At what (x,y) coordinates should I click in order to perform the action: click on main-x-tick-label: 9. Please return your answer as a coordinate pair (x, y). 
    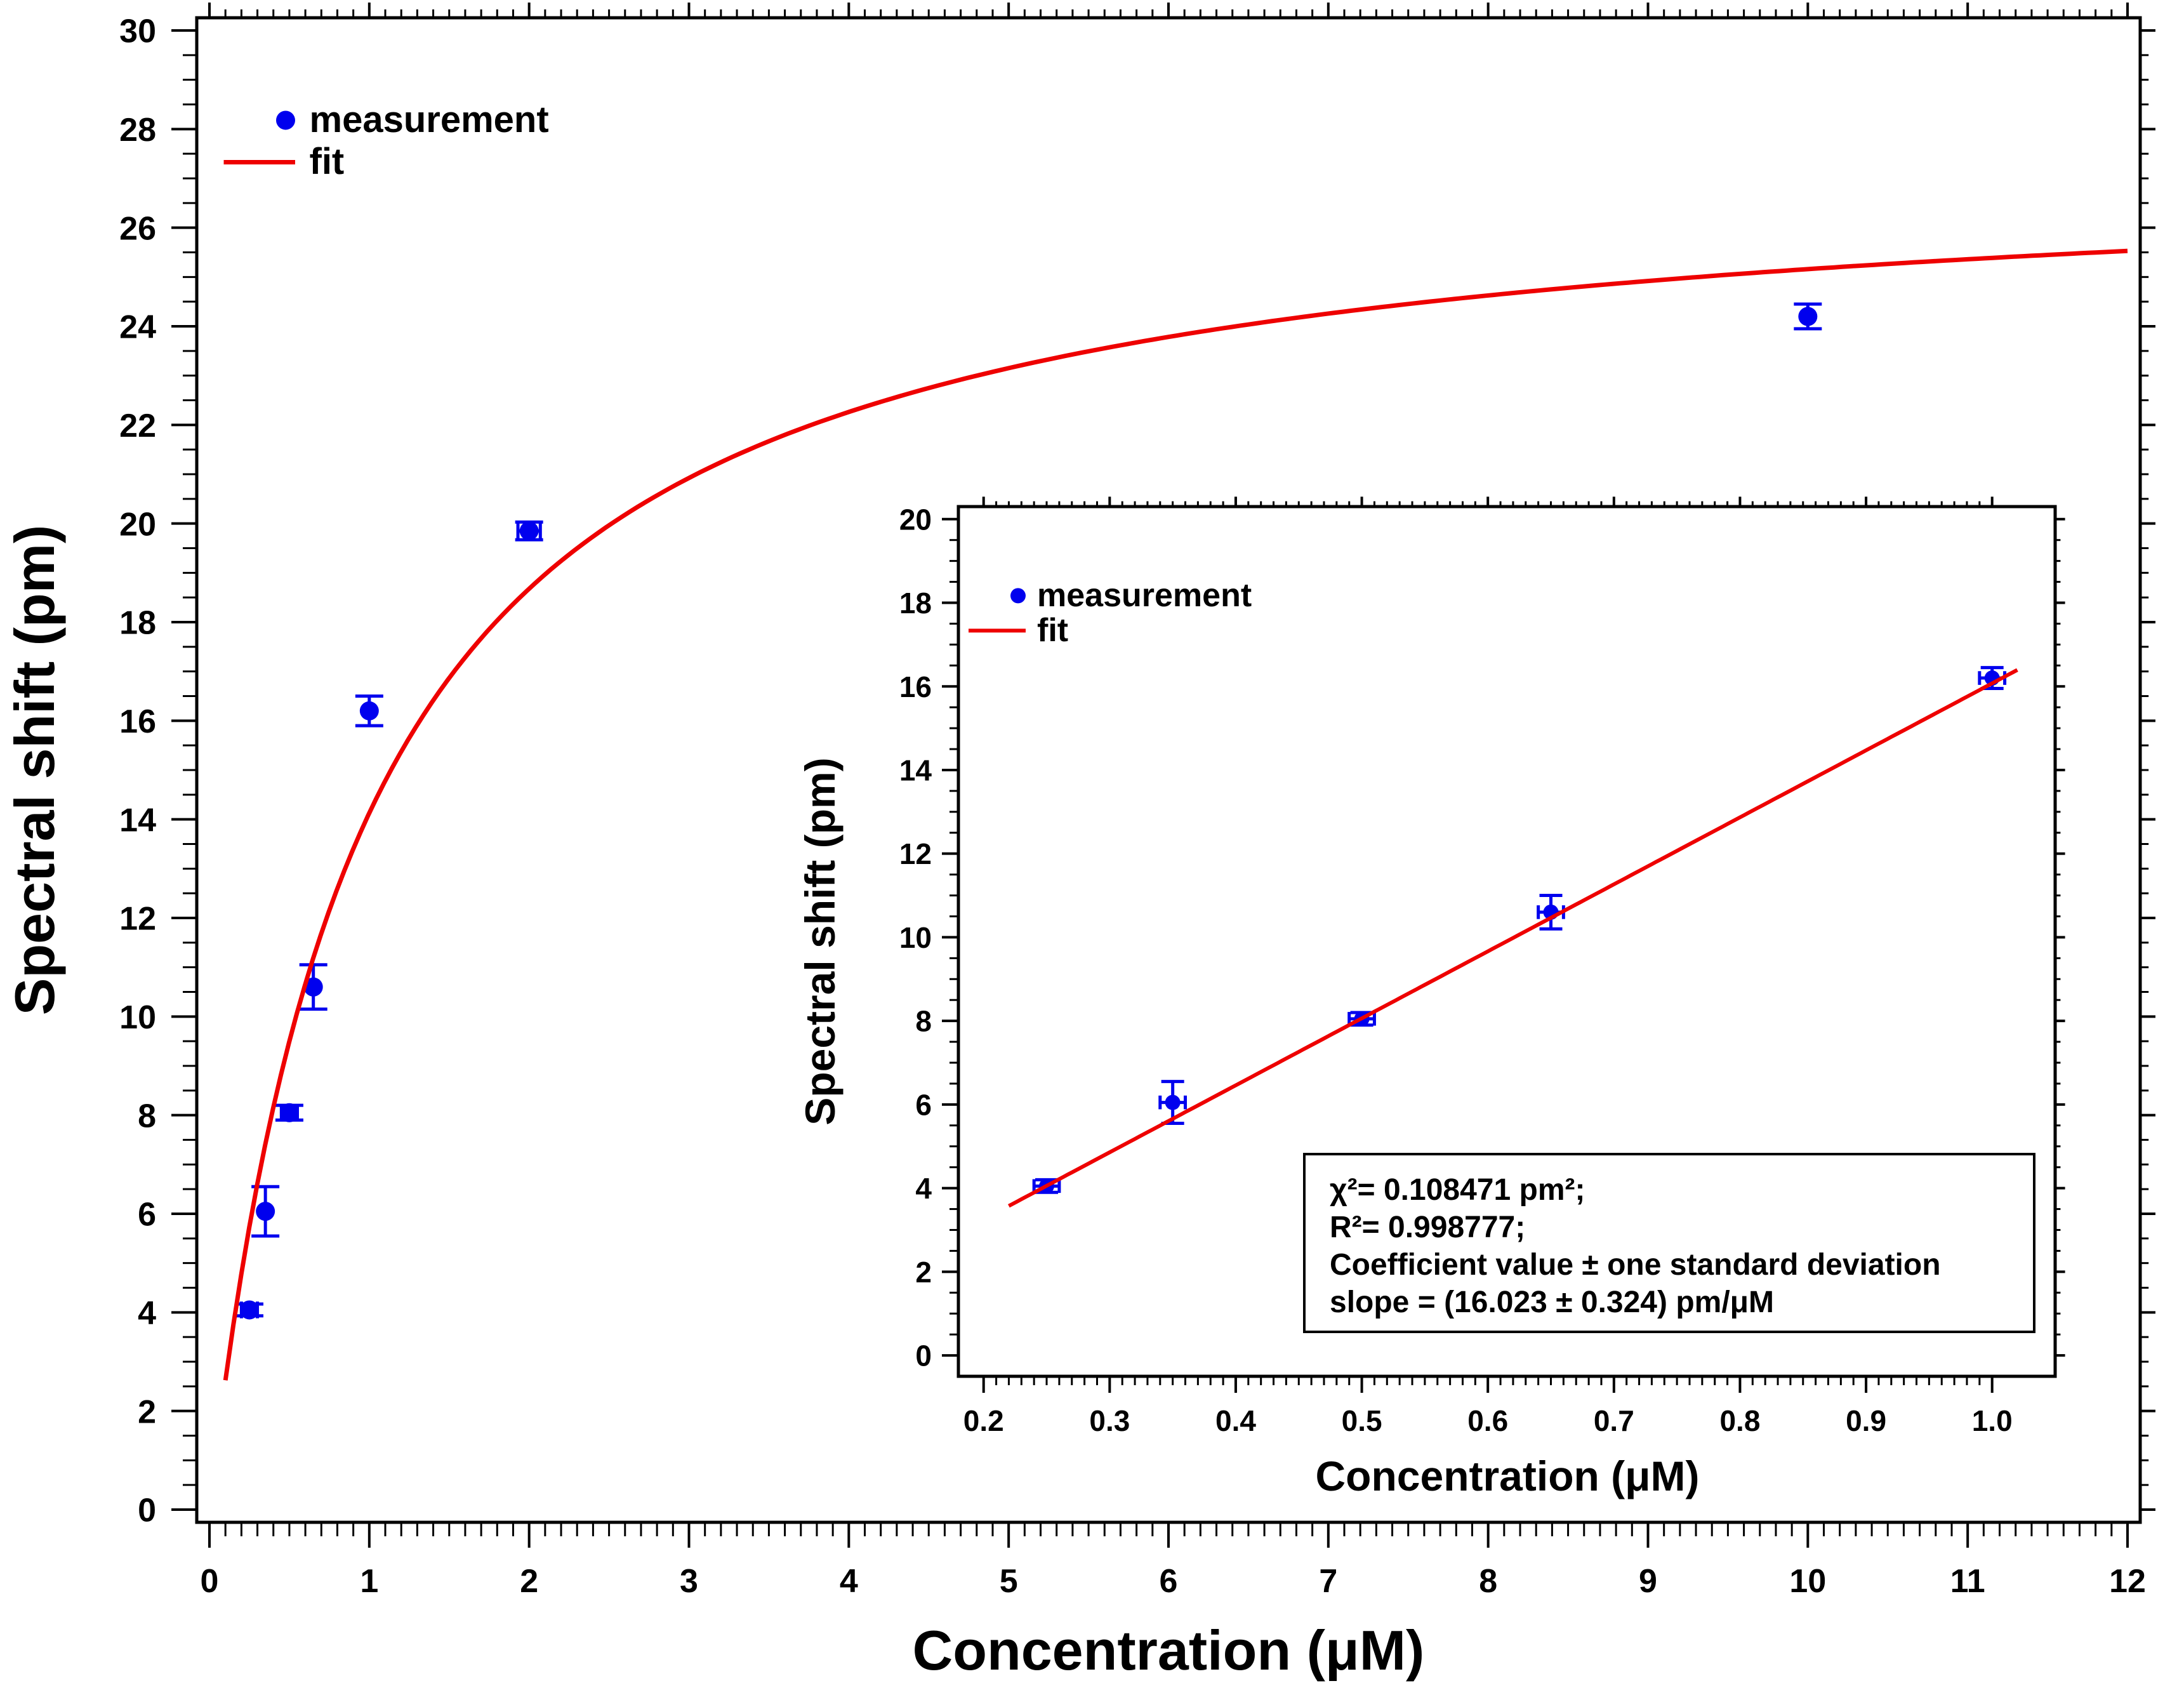
    Looking at the image, I should click on (1648, 1581).